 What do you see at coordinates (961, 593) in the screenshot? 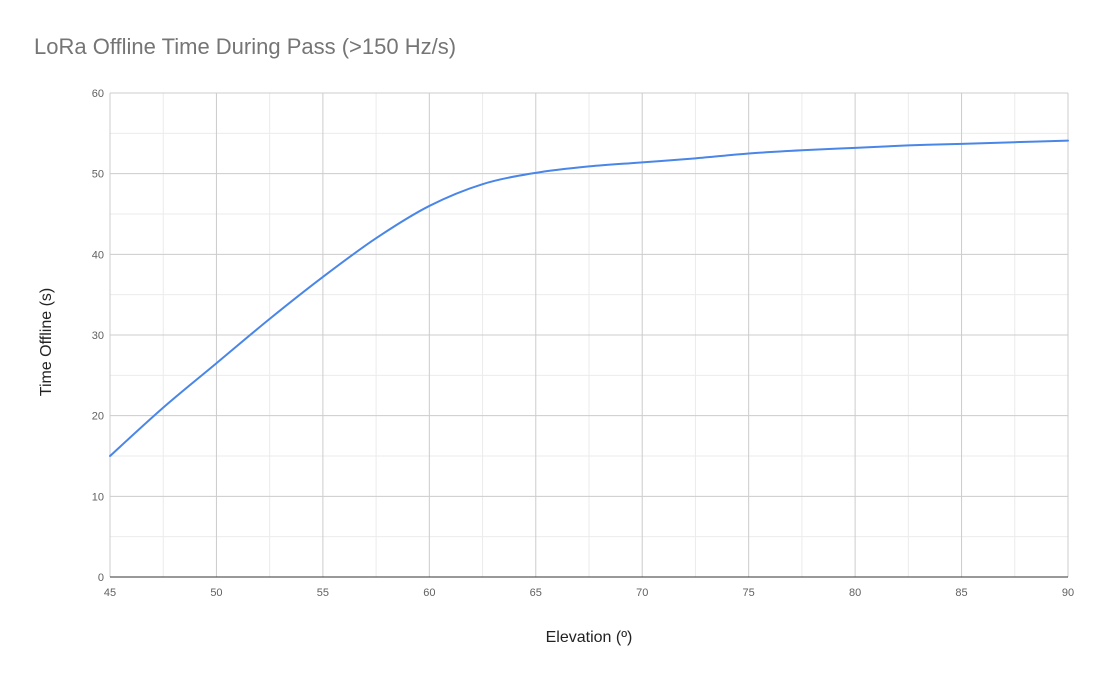
I see `x-tick-label: 85` at bounding box center [961, 593].